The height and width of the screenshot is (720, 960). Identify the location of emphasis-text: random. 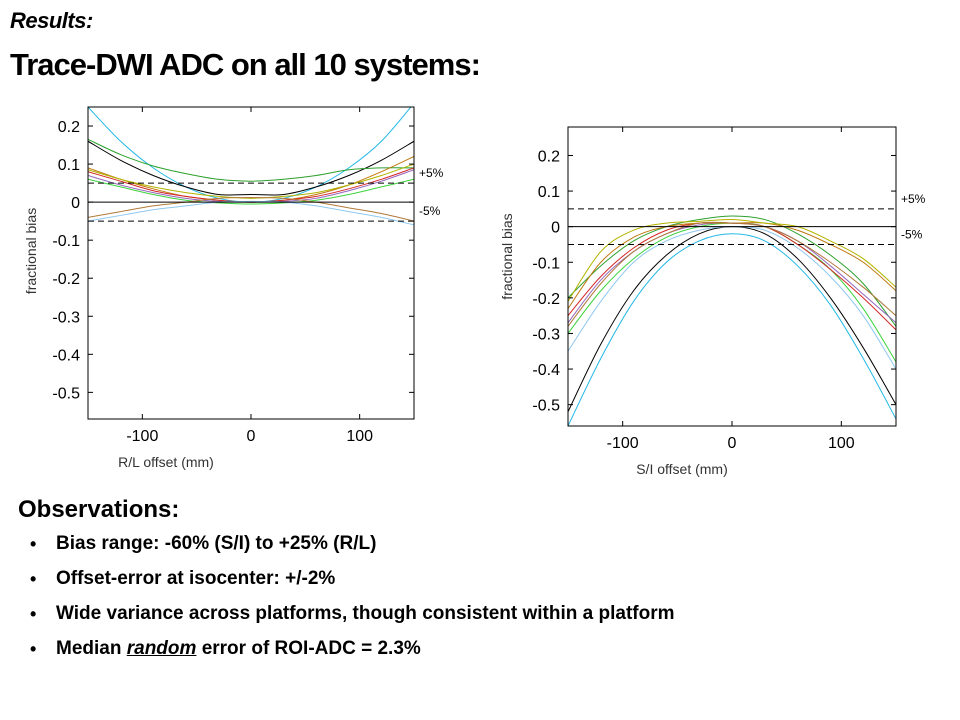
(161, 648).